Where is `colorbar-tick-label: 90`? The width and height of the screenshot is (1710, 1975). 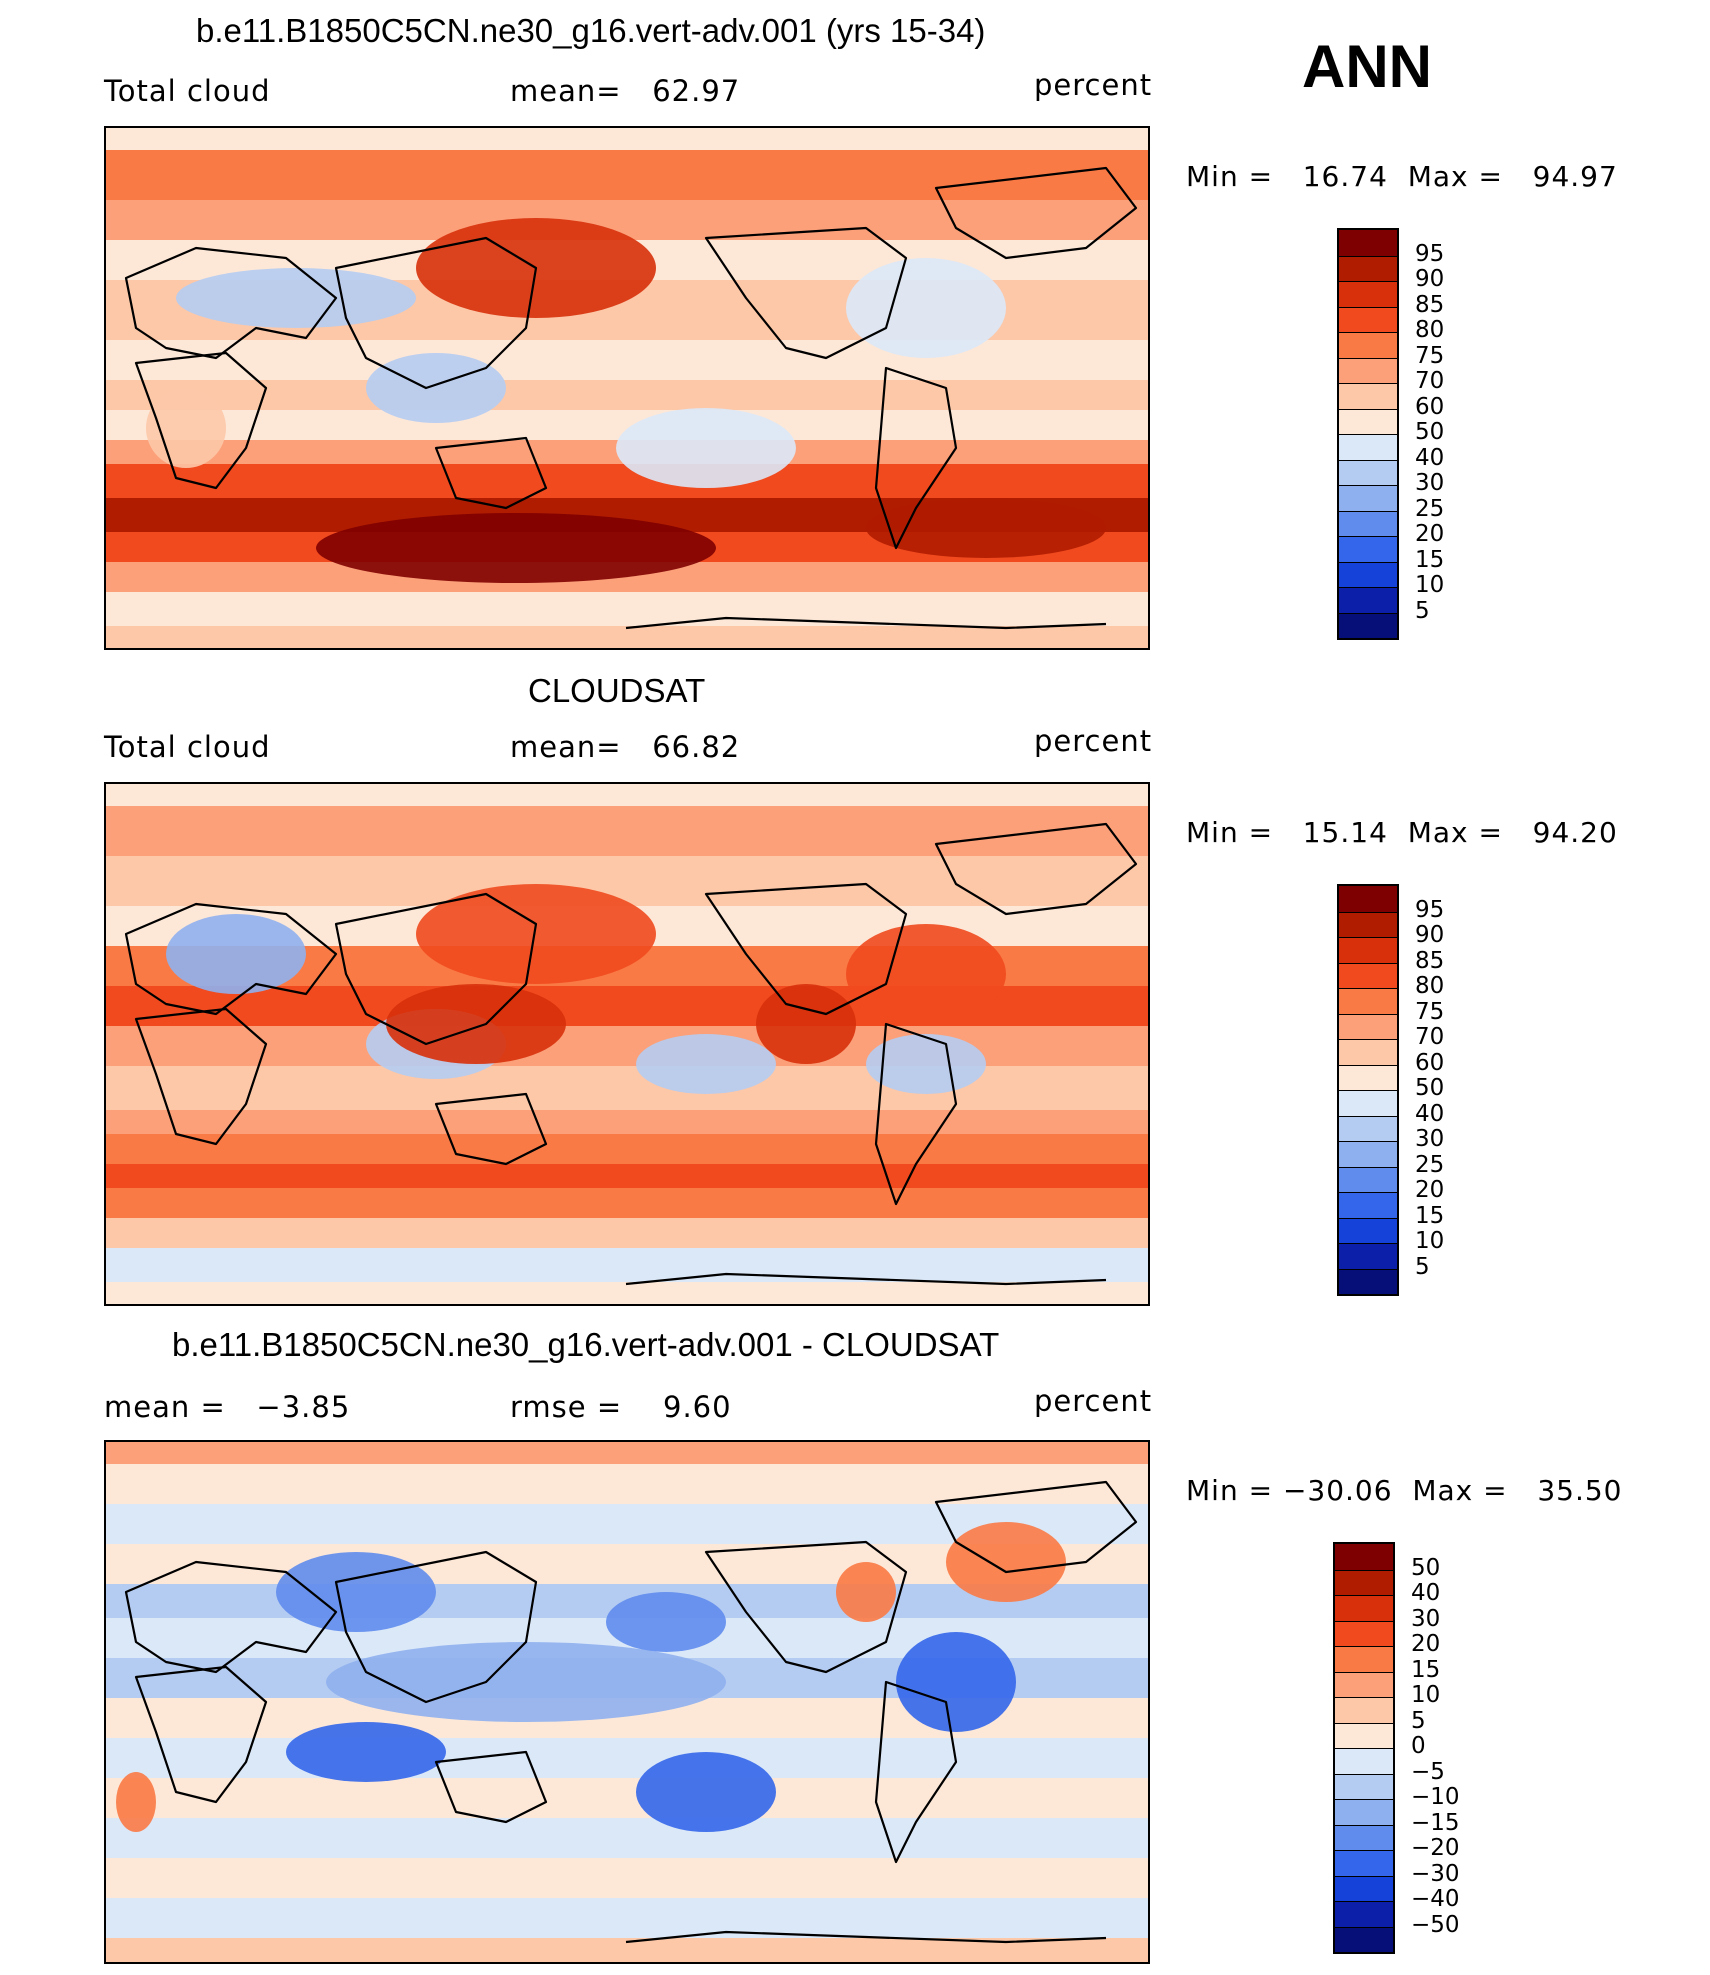 colorbar-tick-label: 90 is located at coordinates (1430, 279).